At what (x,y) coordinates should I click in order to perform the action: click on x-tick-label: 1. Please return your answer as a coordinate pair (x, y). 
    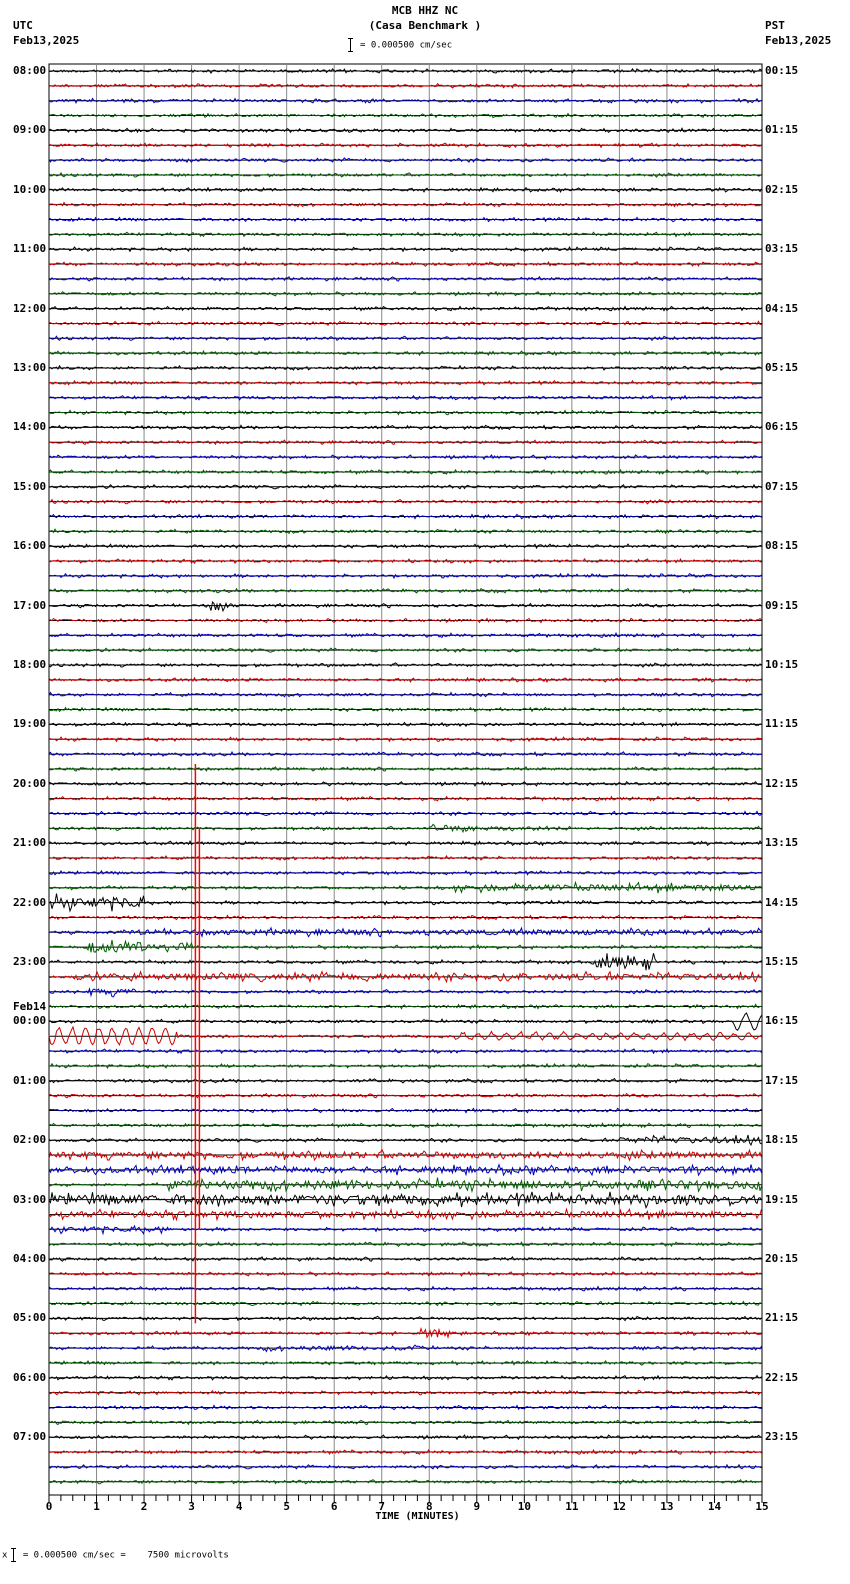
    Looking at the image, I should click on (96, 1506).